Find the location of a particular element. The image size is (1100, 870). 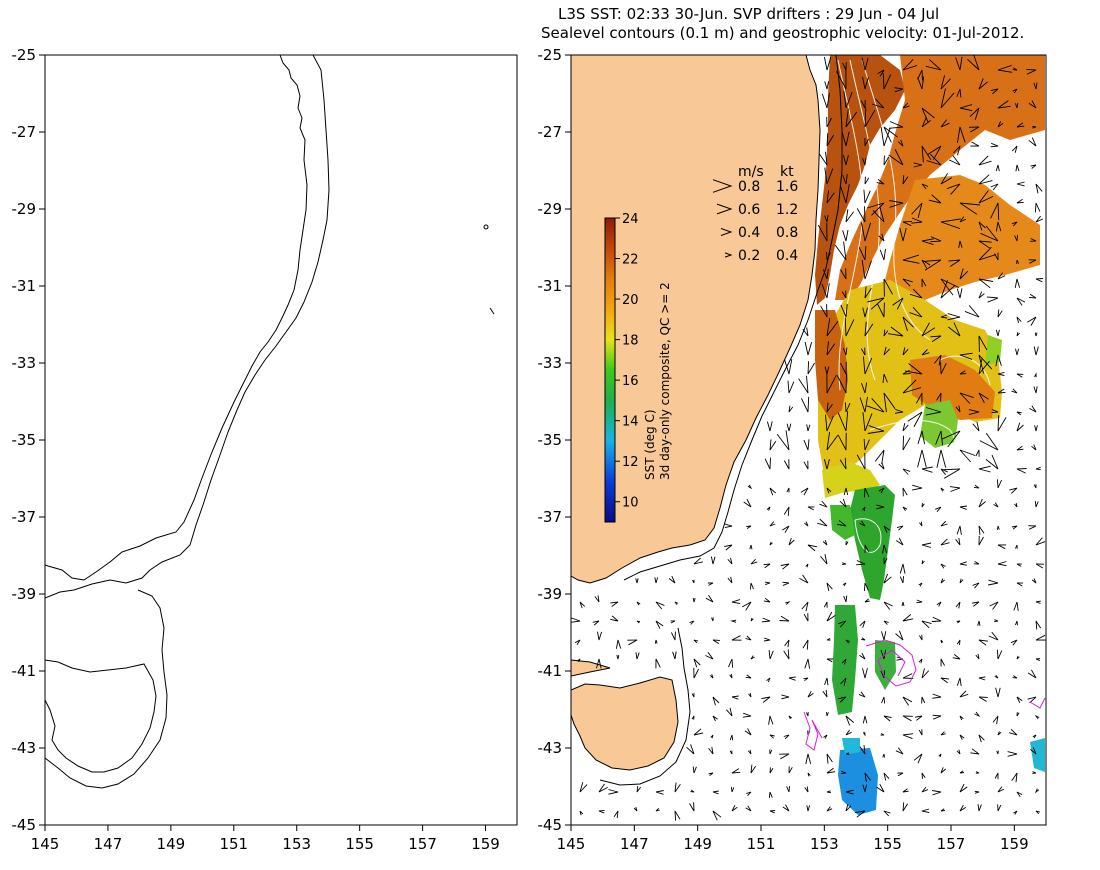

right-x-tick-label: 157 is located at coordinates (951, 844).